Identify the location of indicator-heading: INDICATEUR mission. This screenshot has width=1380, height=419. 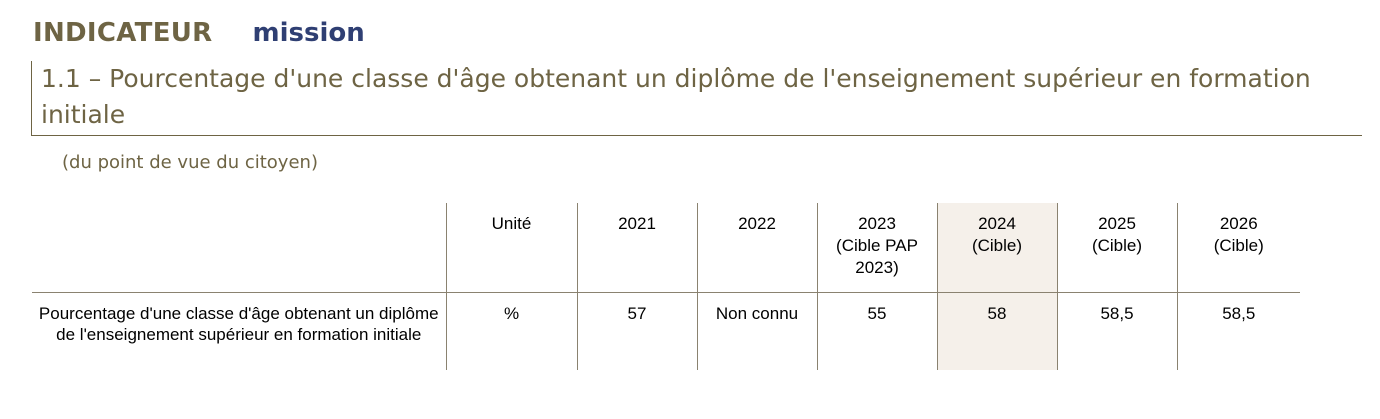
(199, 33).